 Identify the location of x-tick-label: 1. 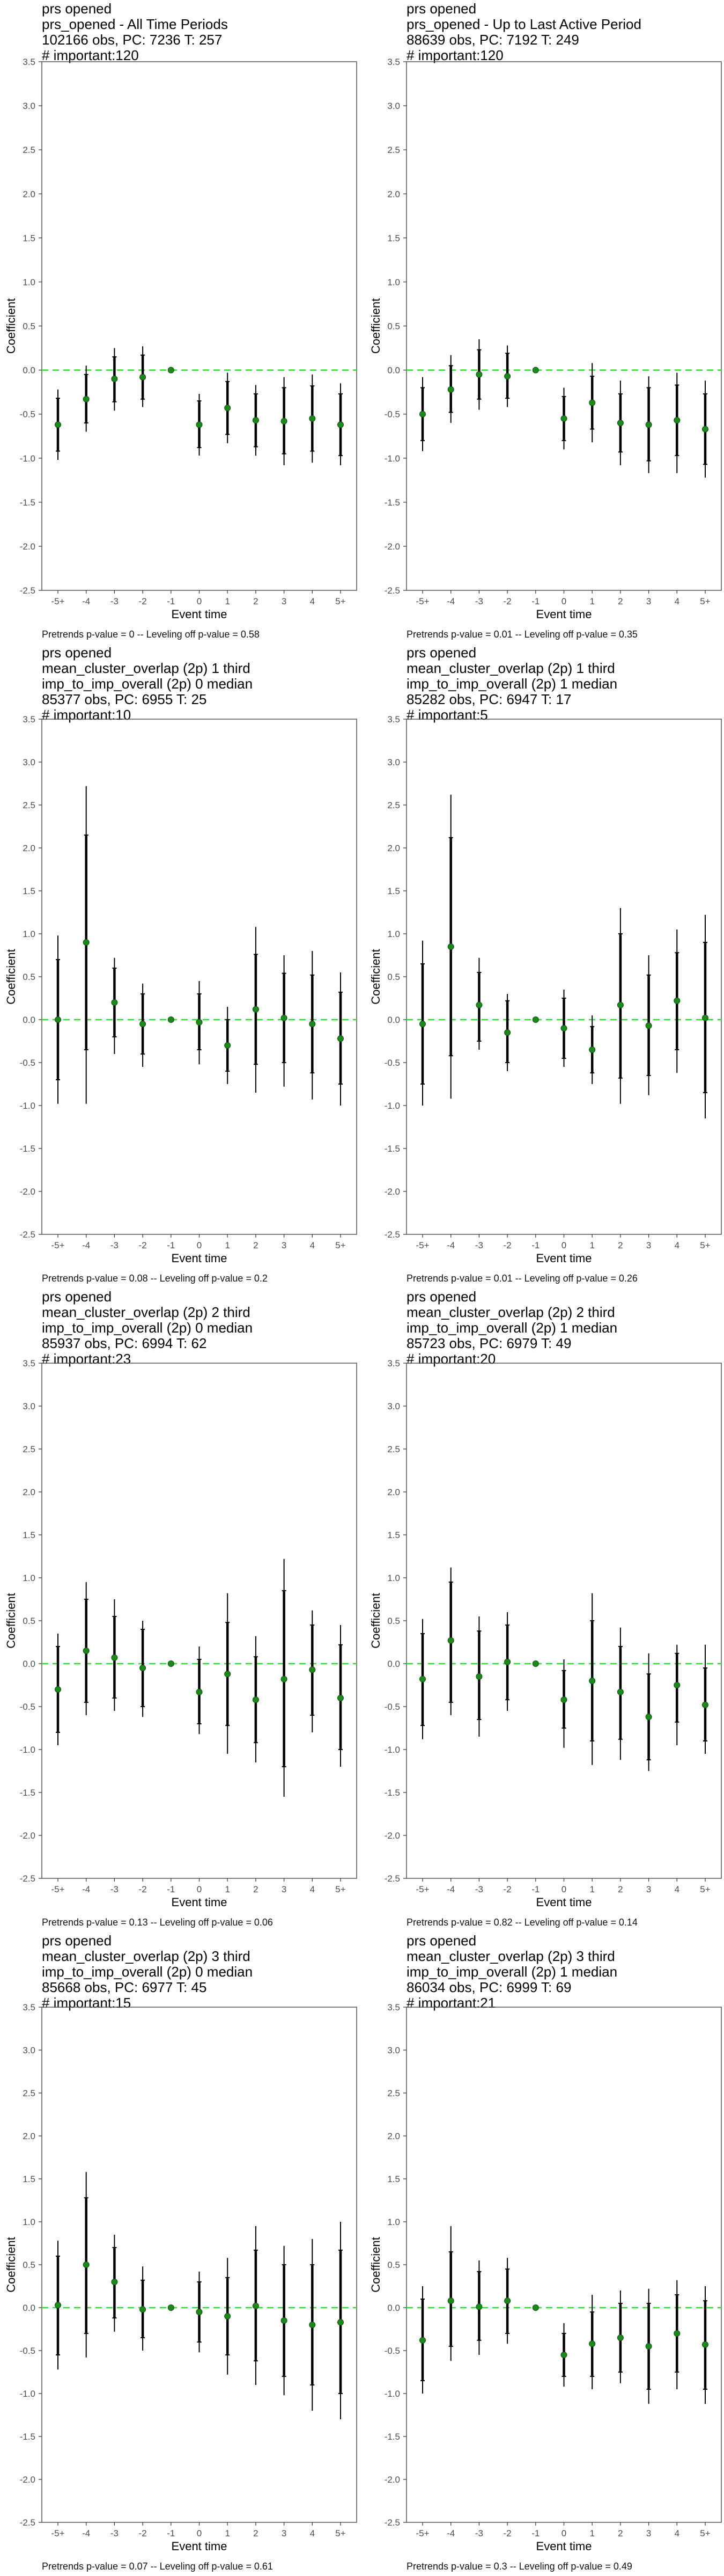
(591, 1245).